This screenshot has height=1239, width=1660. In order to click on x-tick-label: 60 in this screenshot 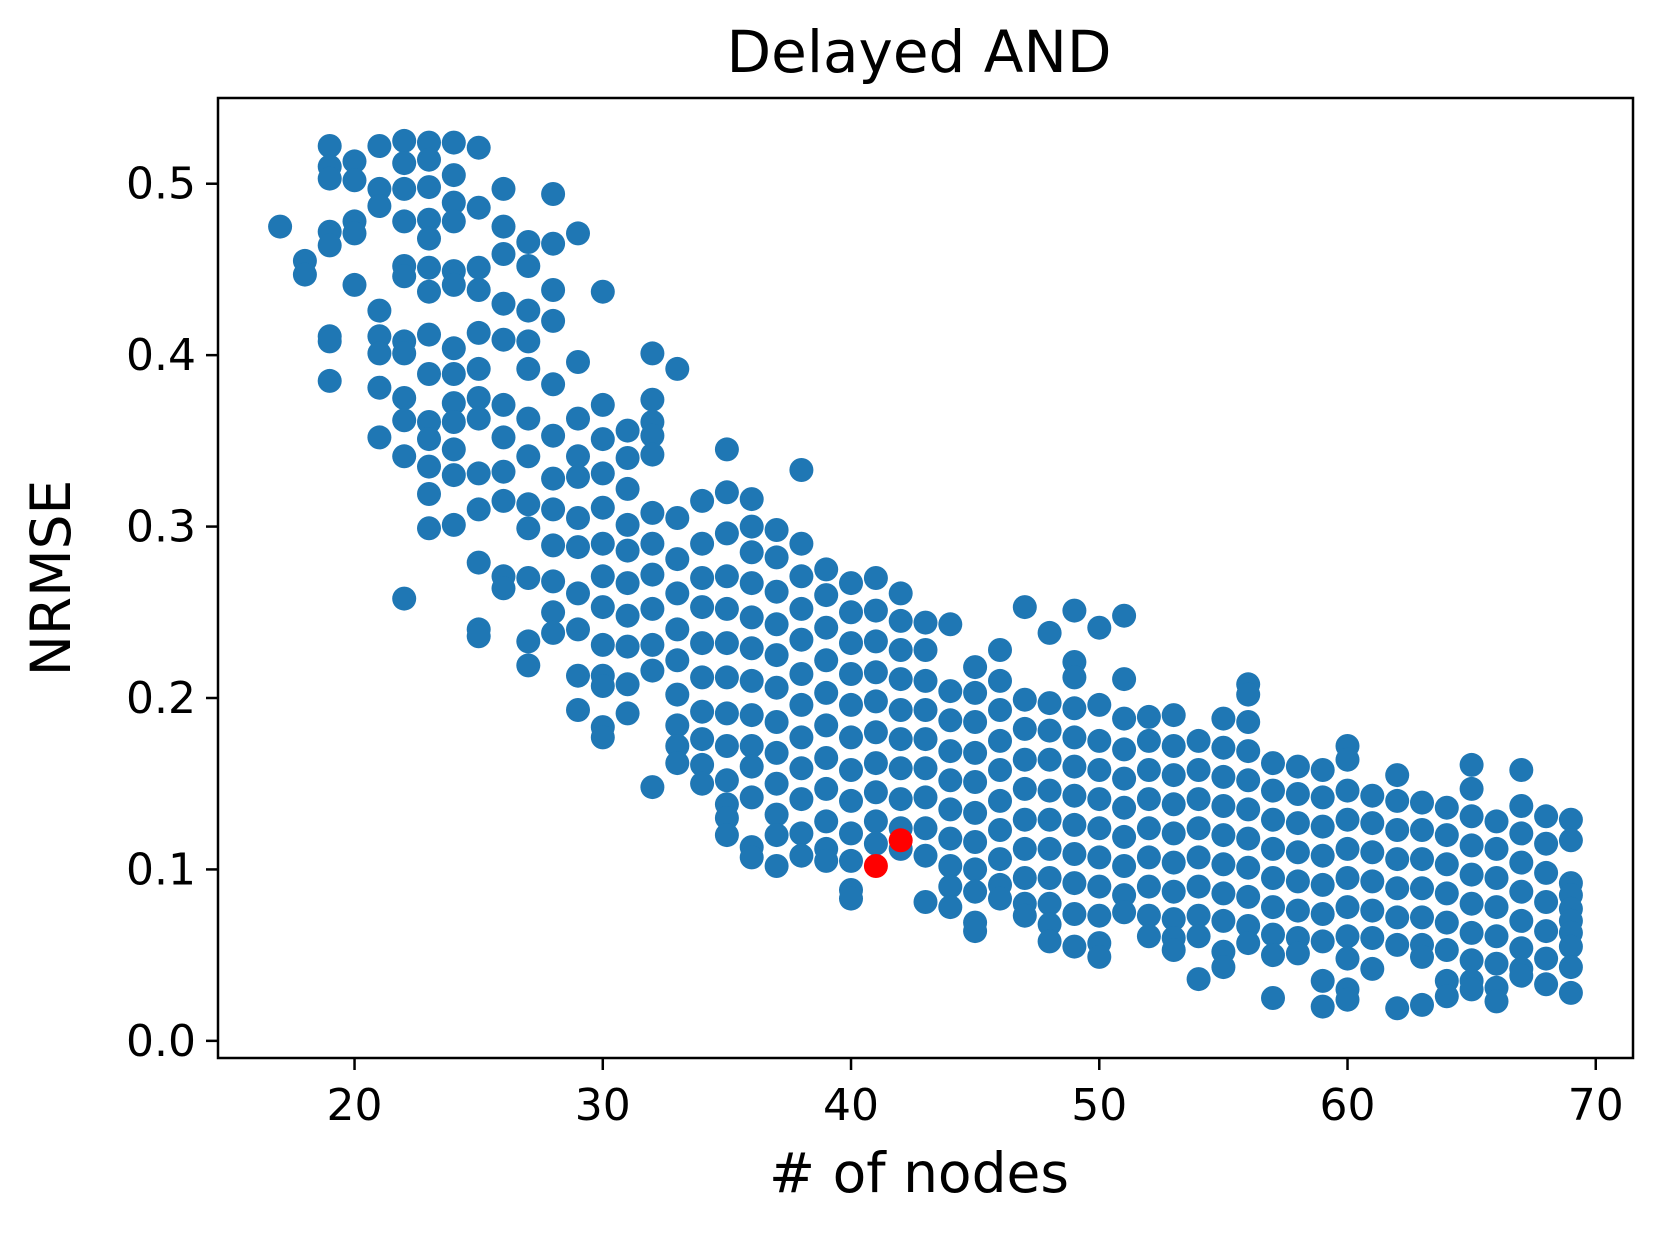, I will do `click(1348, 1105)`.